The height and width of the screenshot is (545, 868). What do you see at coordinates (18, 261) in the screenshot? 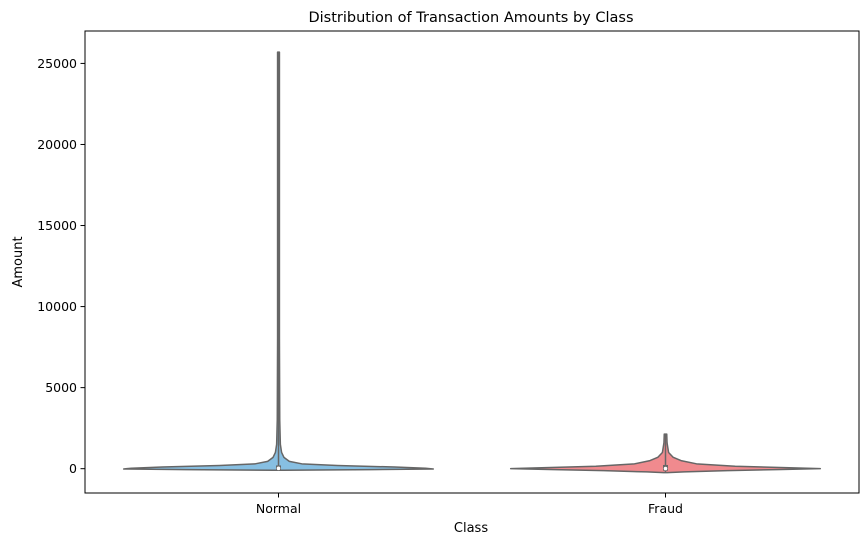
I see `y-axis-label: Amount` at bounding box center [18, 261].